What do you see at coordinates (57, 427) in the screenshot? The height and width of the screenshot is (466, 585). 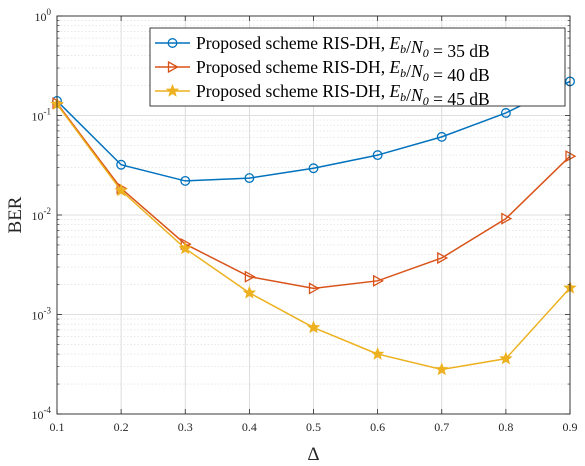 I see `x-tick-label: 0.1` at bounding box center [57, 427].